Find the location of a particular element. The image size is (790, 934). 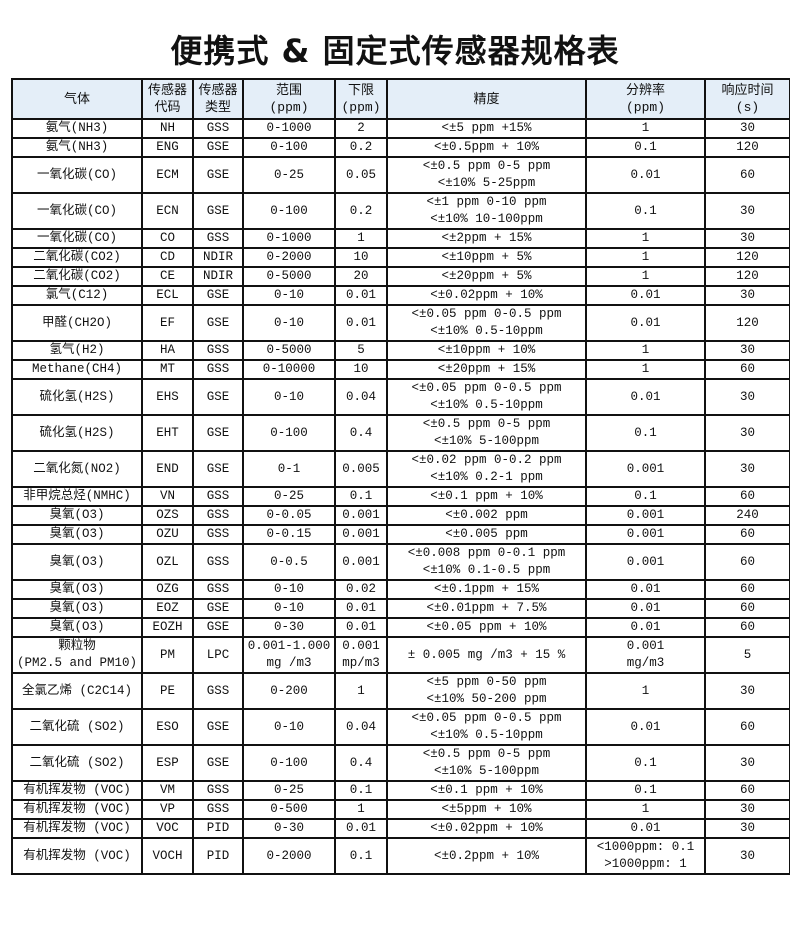

cell-accuracy: <±0.5ppm + 10% is located at coordinates (486, 147).